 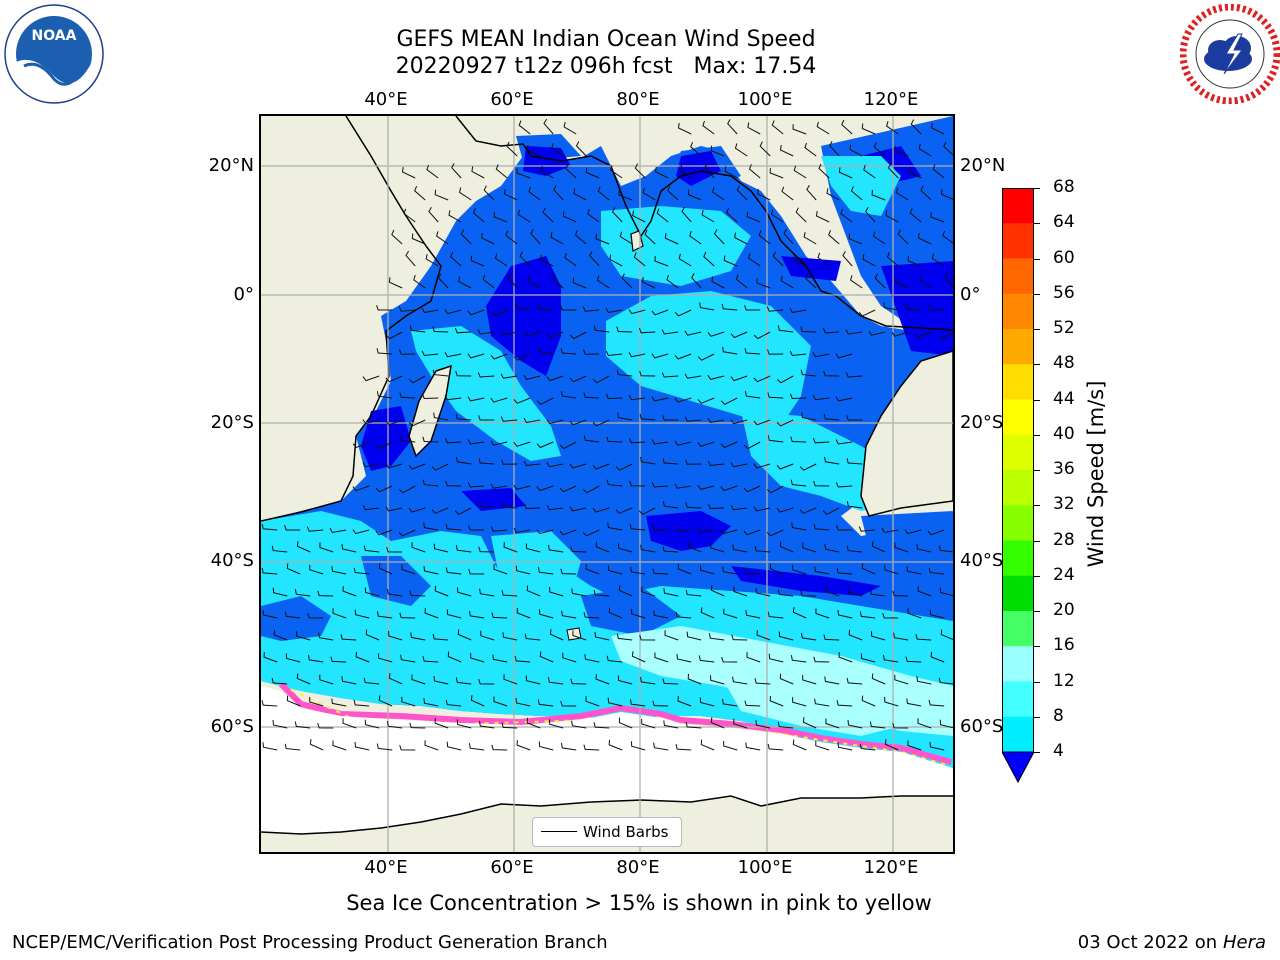 I want to click on colorbar-tick-label: 48, so click(x=1064, y=363).